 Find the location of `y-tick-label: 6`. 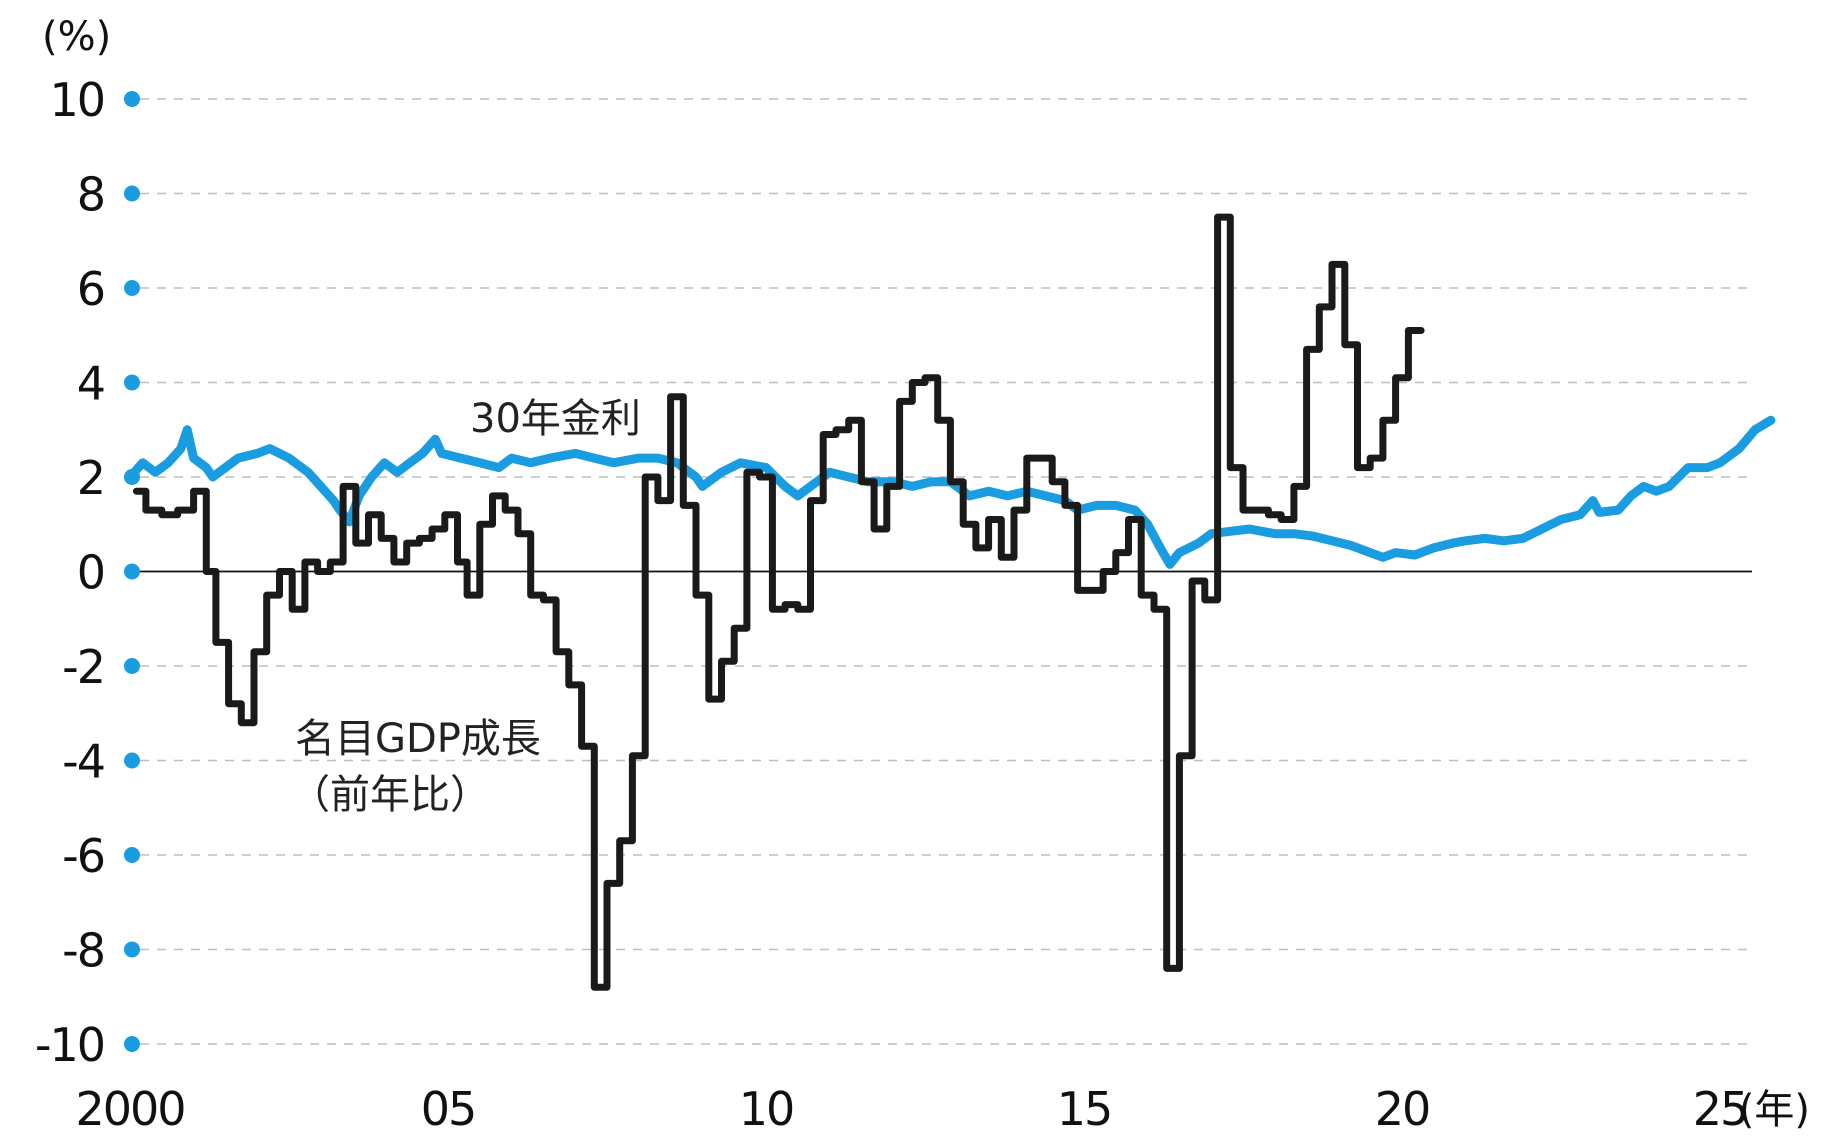

y-tick-label: 6 is located at coordinates (90, 289).